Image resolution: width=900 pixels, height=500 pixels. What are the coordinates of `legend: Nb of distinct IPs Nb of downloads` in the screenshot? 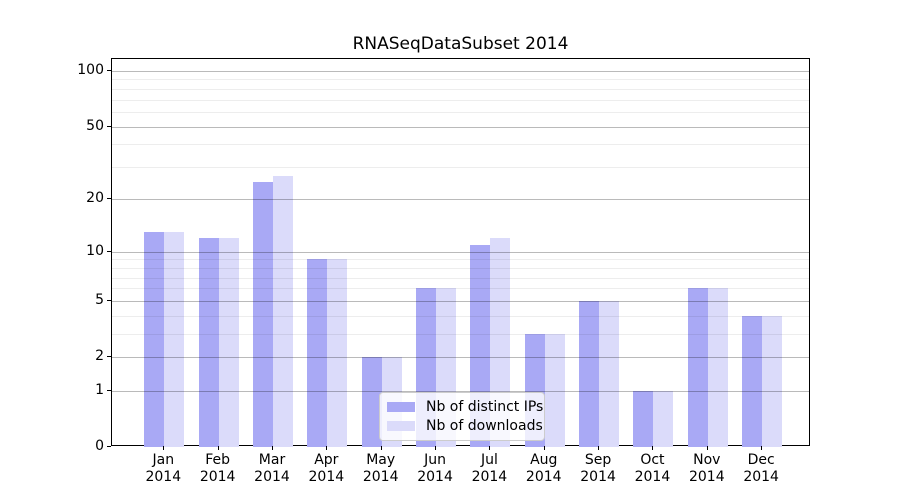 It's located at (462, 416).